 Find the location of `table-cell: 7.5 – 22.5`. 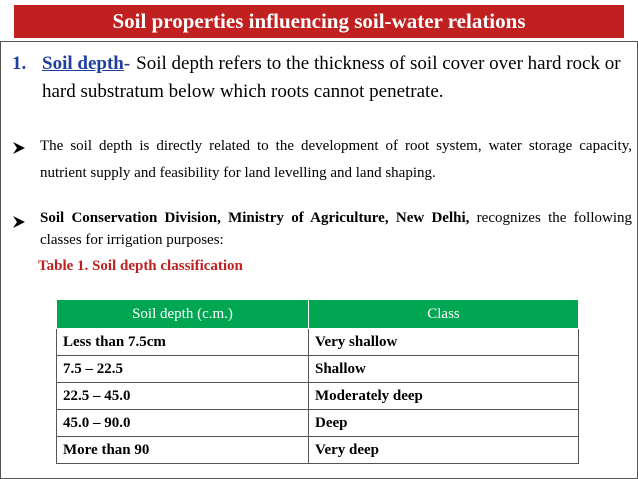

table-cell: 7.5 – 22.5 is located at coordinates (182, 369).